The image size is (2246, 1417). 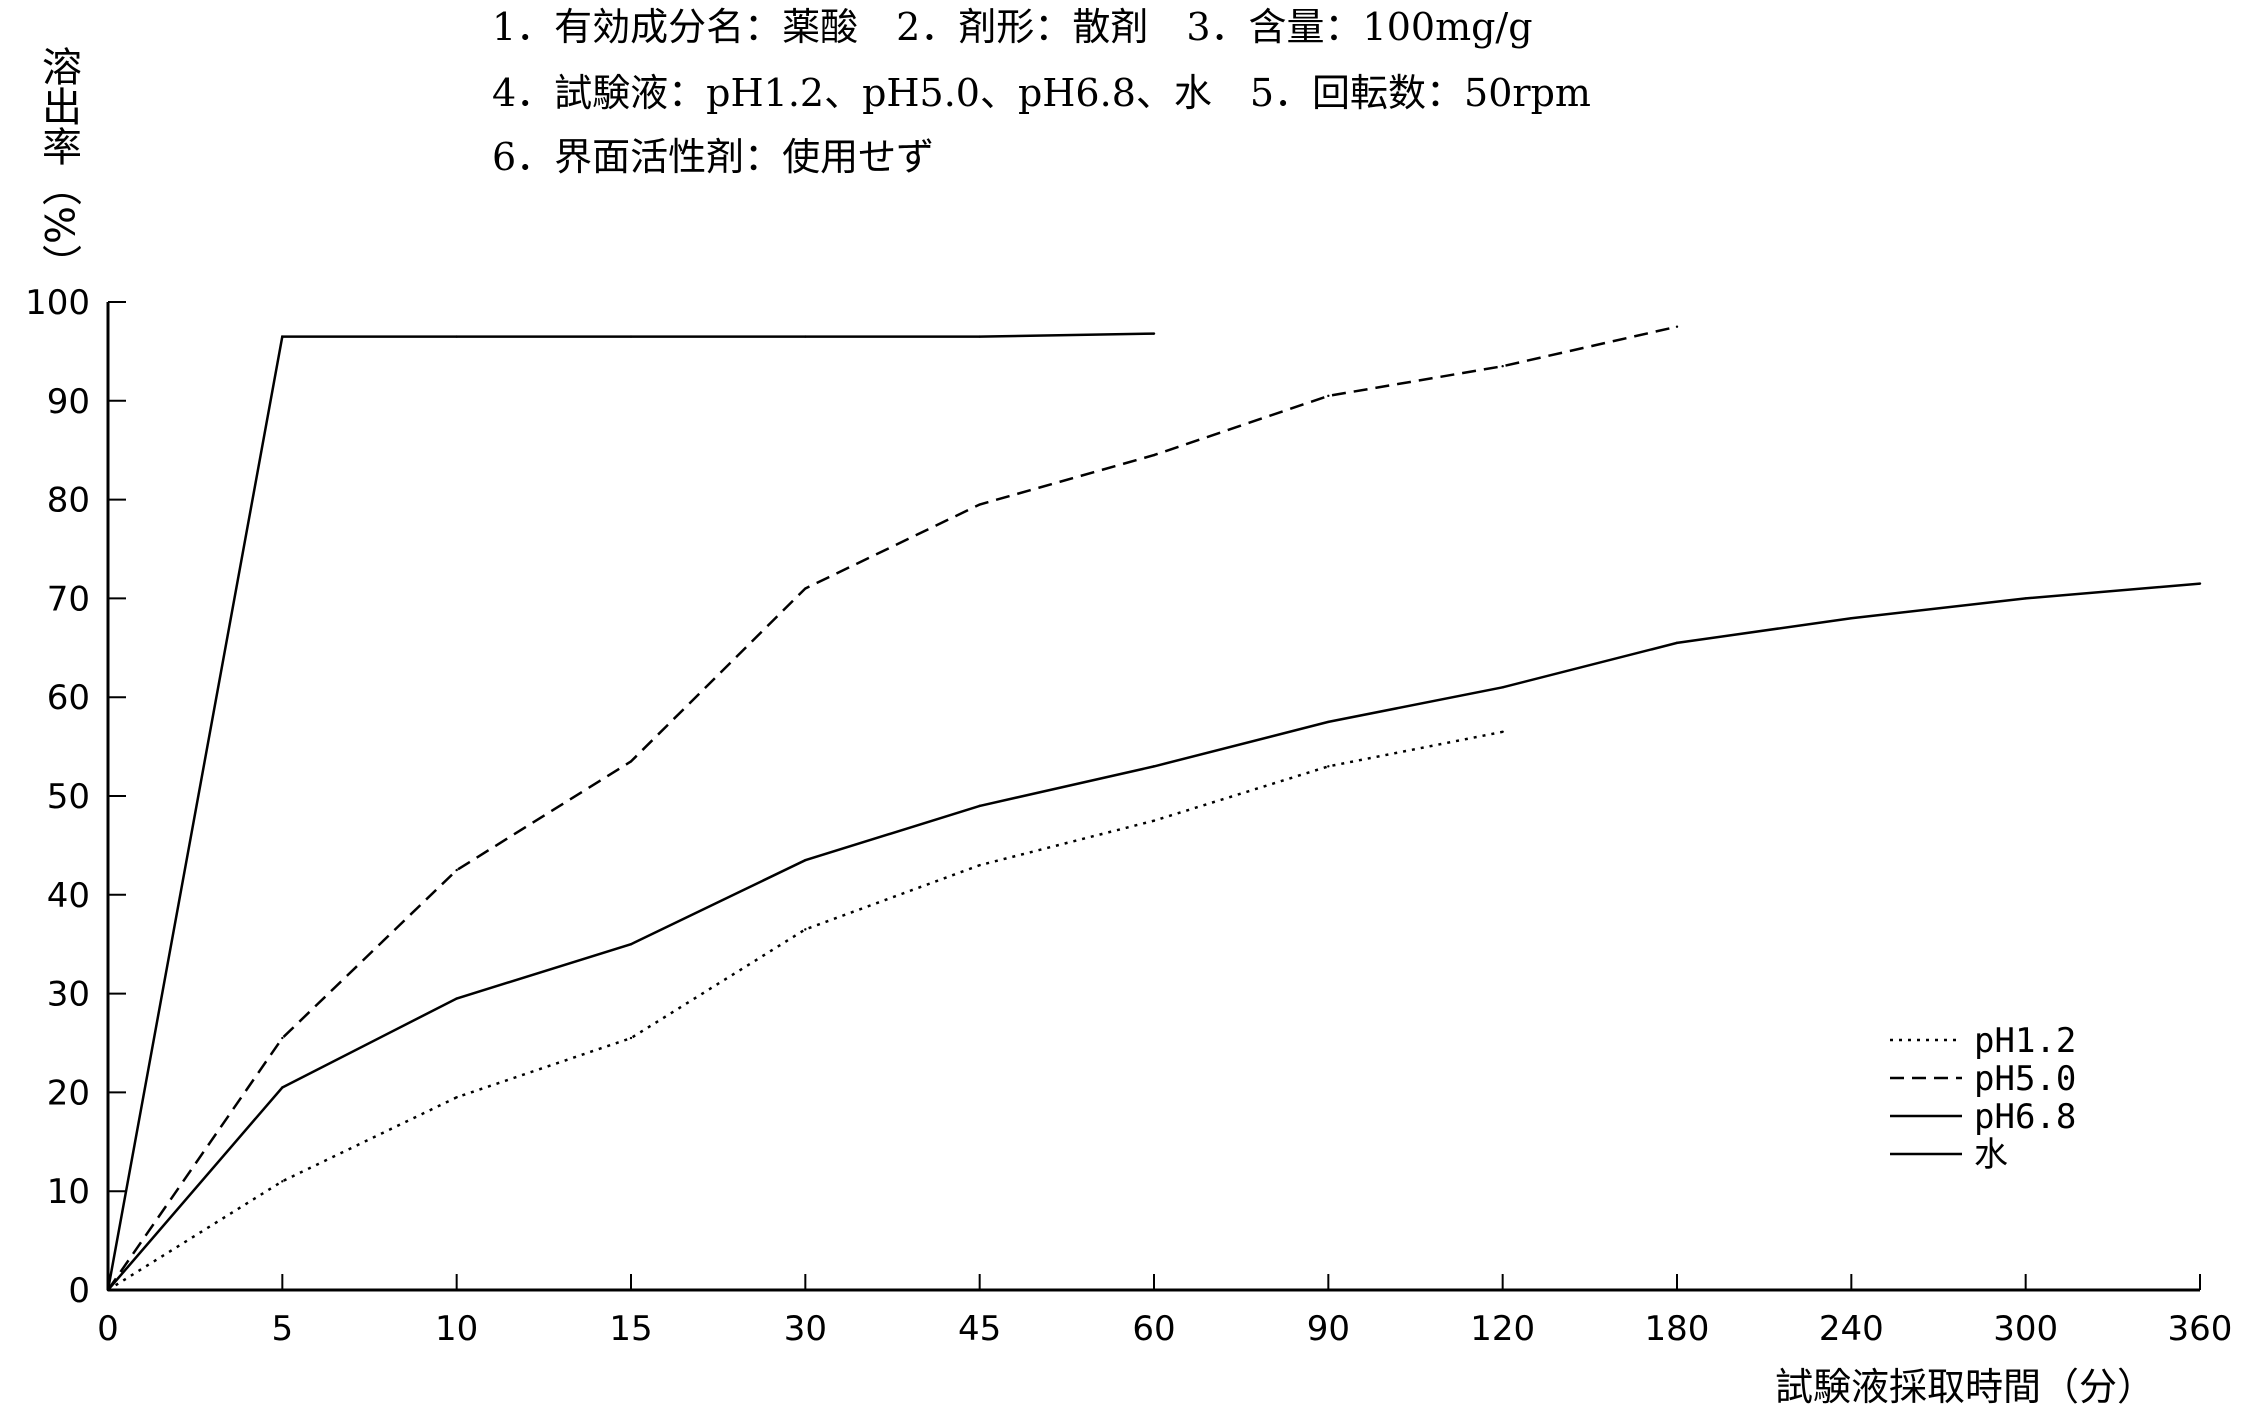 I want to click on y-axis-label: 溶出率（%）, so click(x=58, y=165).